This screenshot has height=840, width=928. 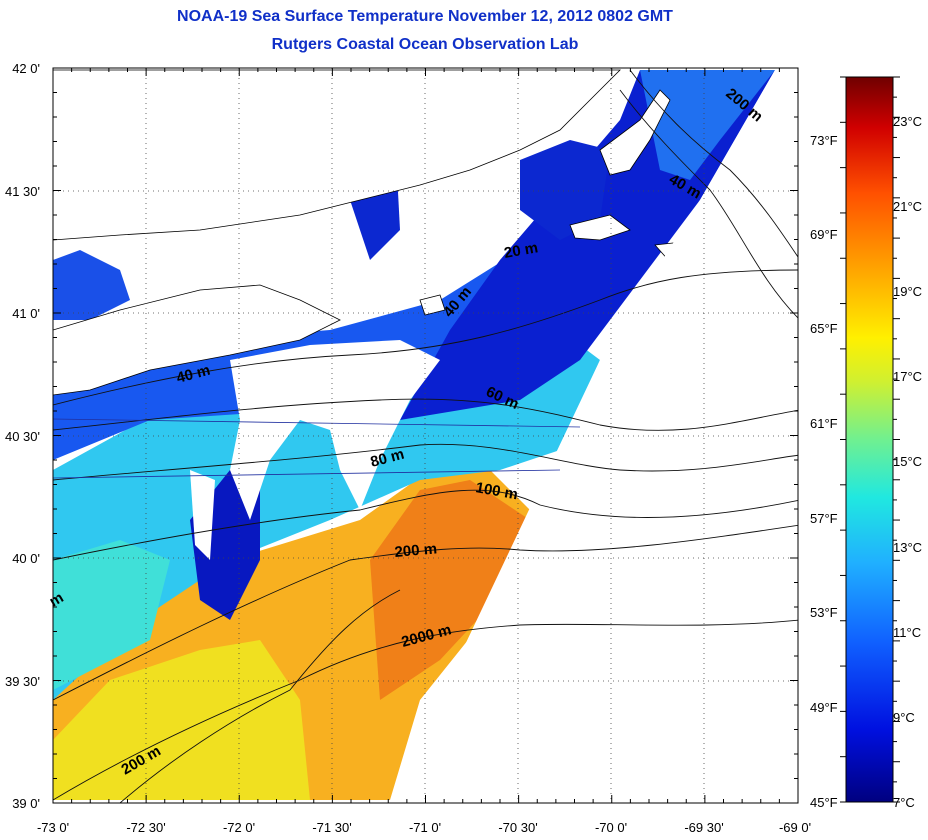 What do you see at coordinates (703, 827) in the screenshot?
I see `x-tick-label: -69 30'` at bounding box center [703, 827].